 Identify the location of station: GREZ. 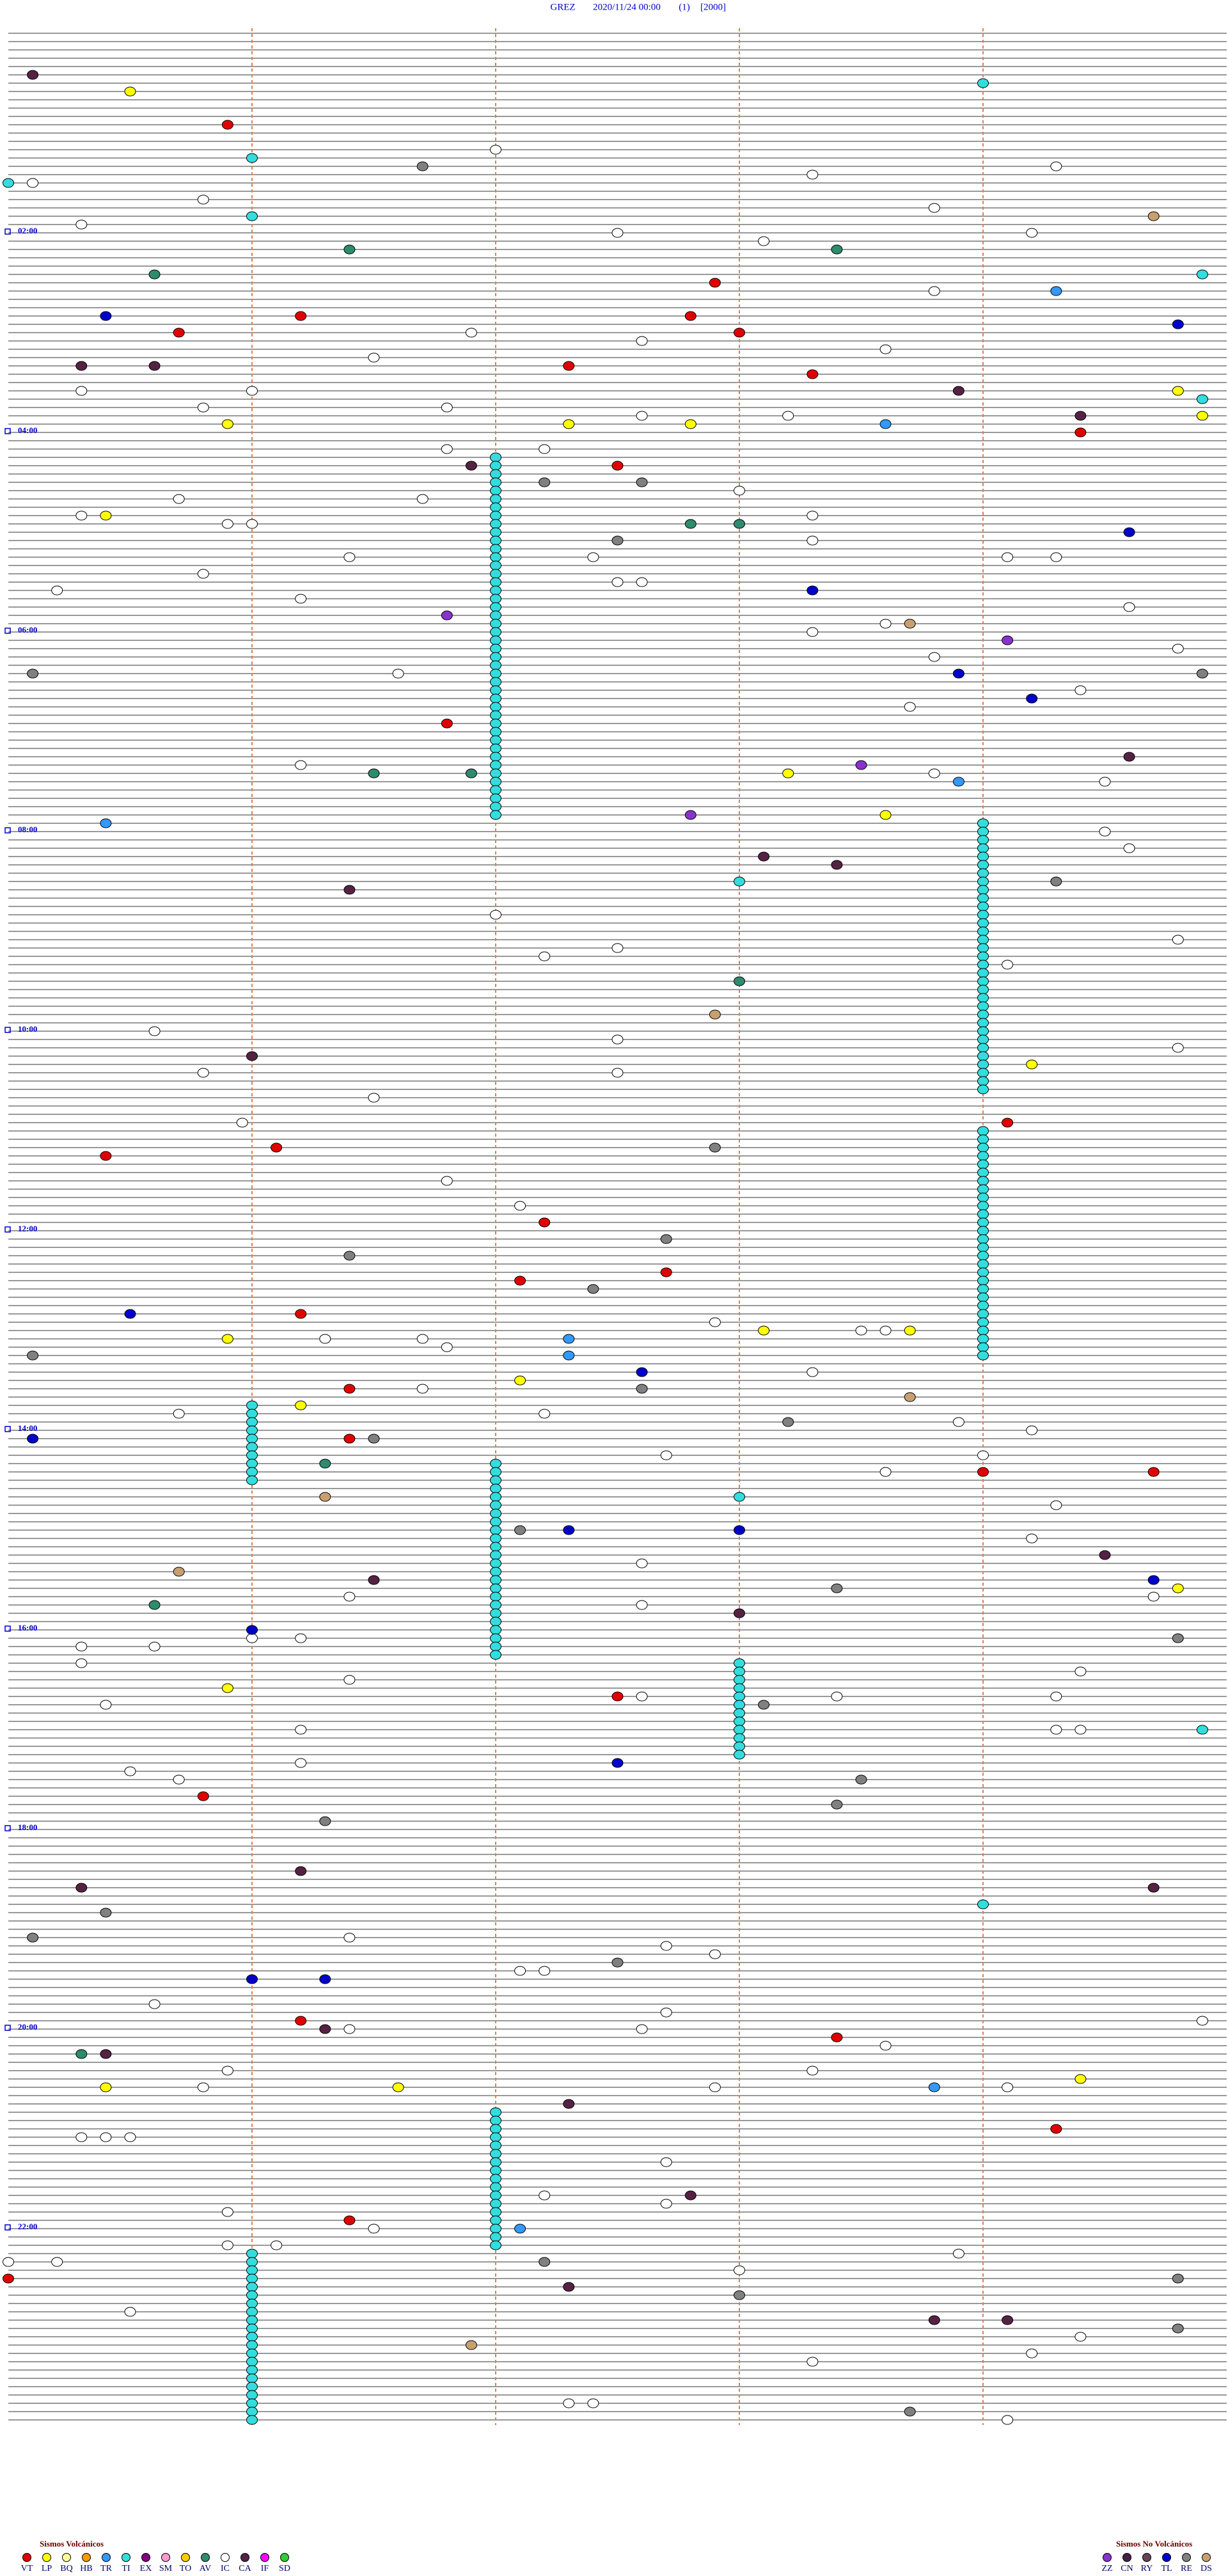
(562, 7).